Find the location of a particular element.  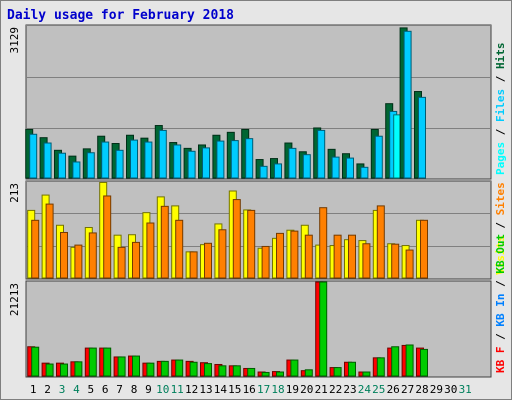

y-max-label: 21213 is located at coordinates (14, 299).